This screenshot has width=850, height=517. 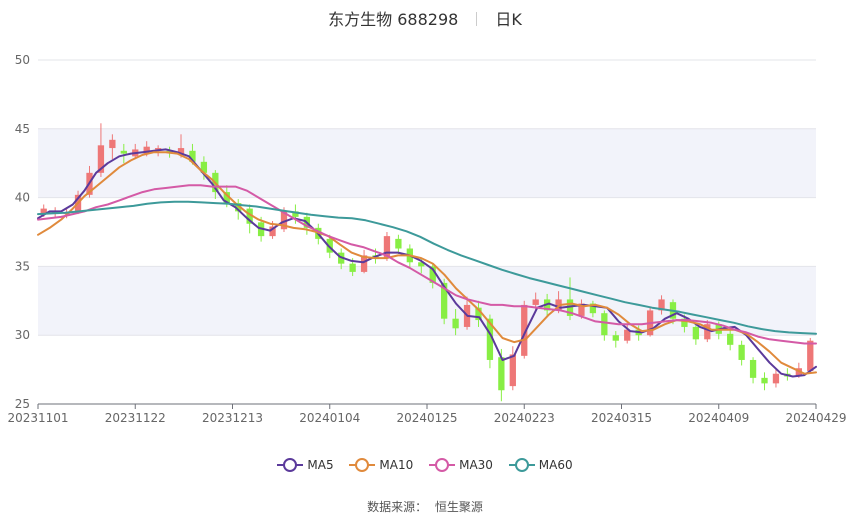 What do you see at coordinates (621, 418) in the screenshot?
I see `x-tick-label: 20240315` at bounding box center [621, 418].